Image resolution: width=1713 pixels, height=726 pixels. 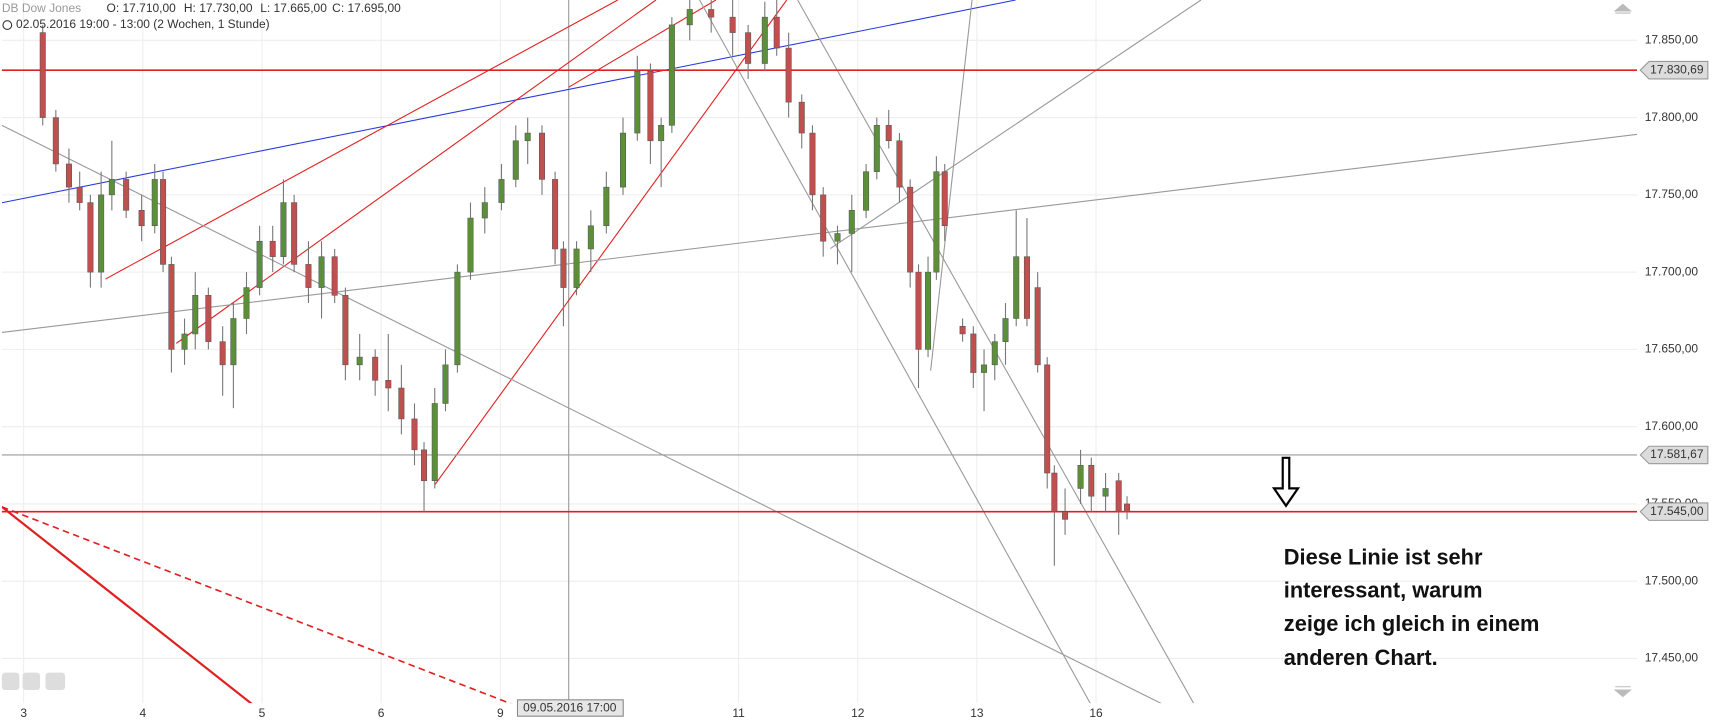 I want to click on y-tick-label: 17.450,00, so click(x=1672, y=658).